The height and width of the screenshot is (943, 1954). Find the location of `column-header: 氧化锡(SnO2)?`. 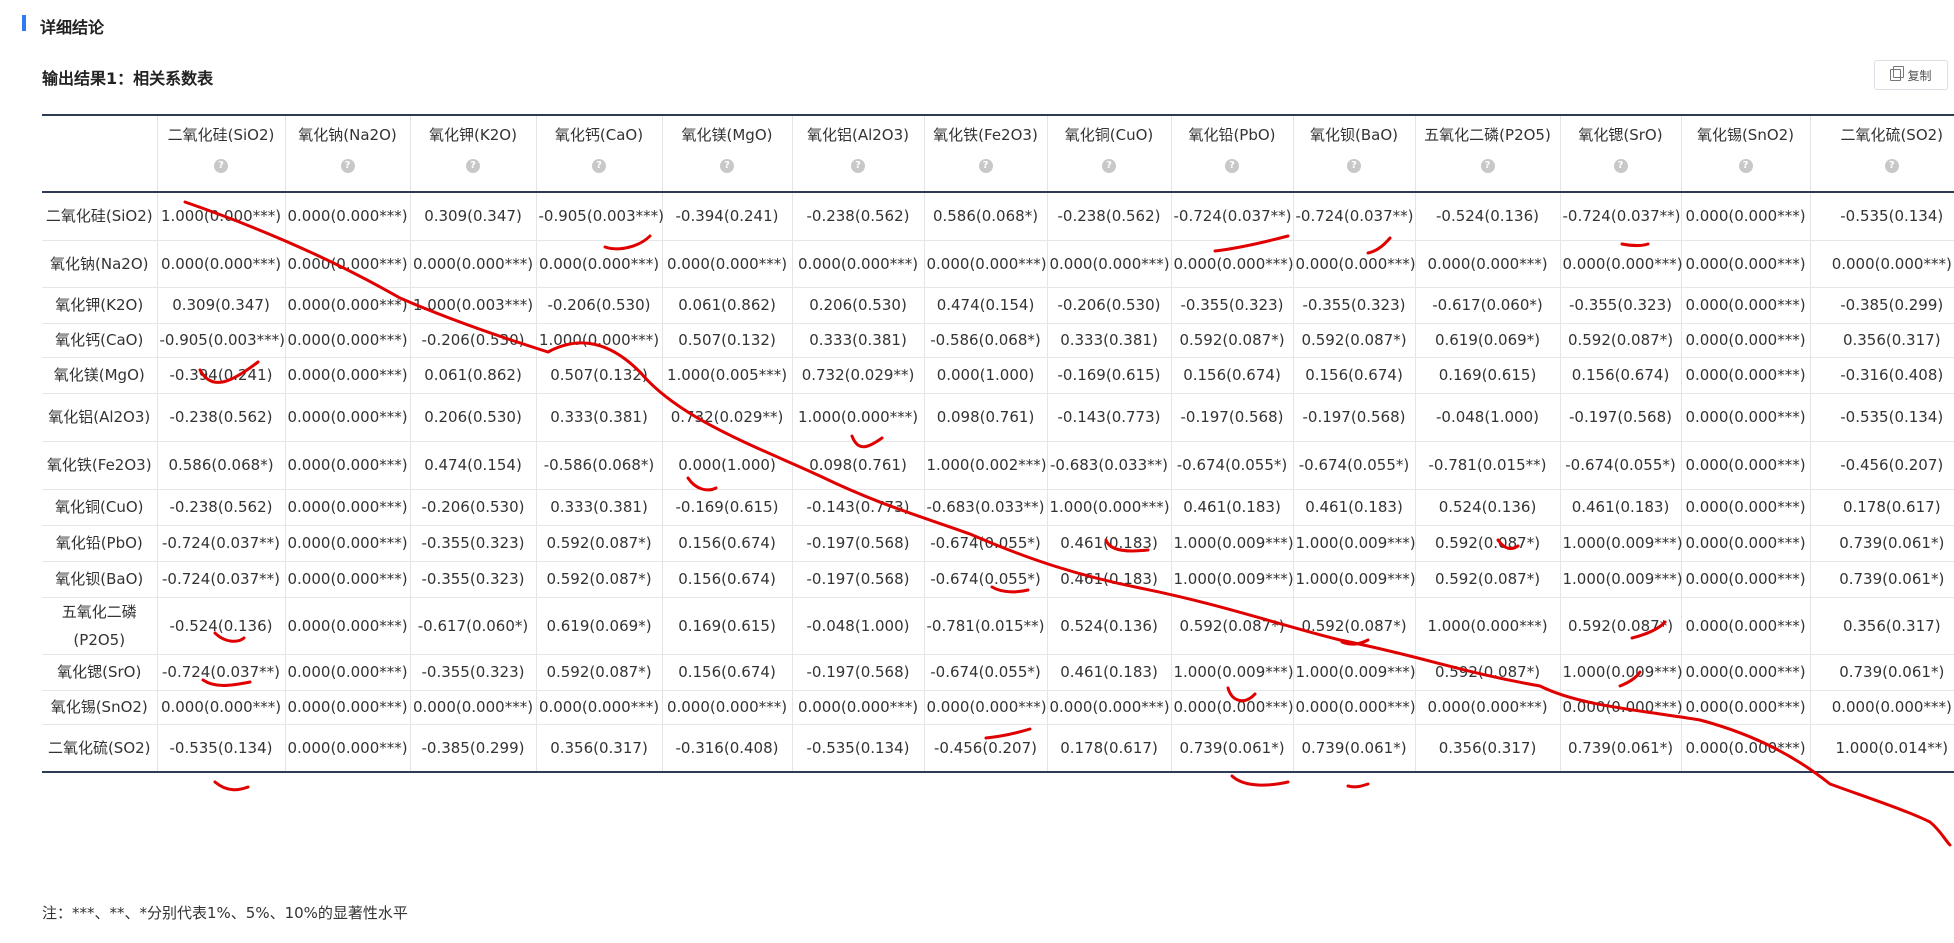

column-header: 氧化锡(SnO2)? is located at coordinates (1745, 153).